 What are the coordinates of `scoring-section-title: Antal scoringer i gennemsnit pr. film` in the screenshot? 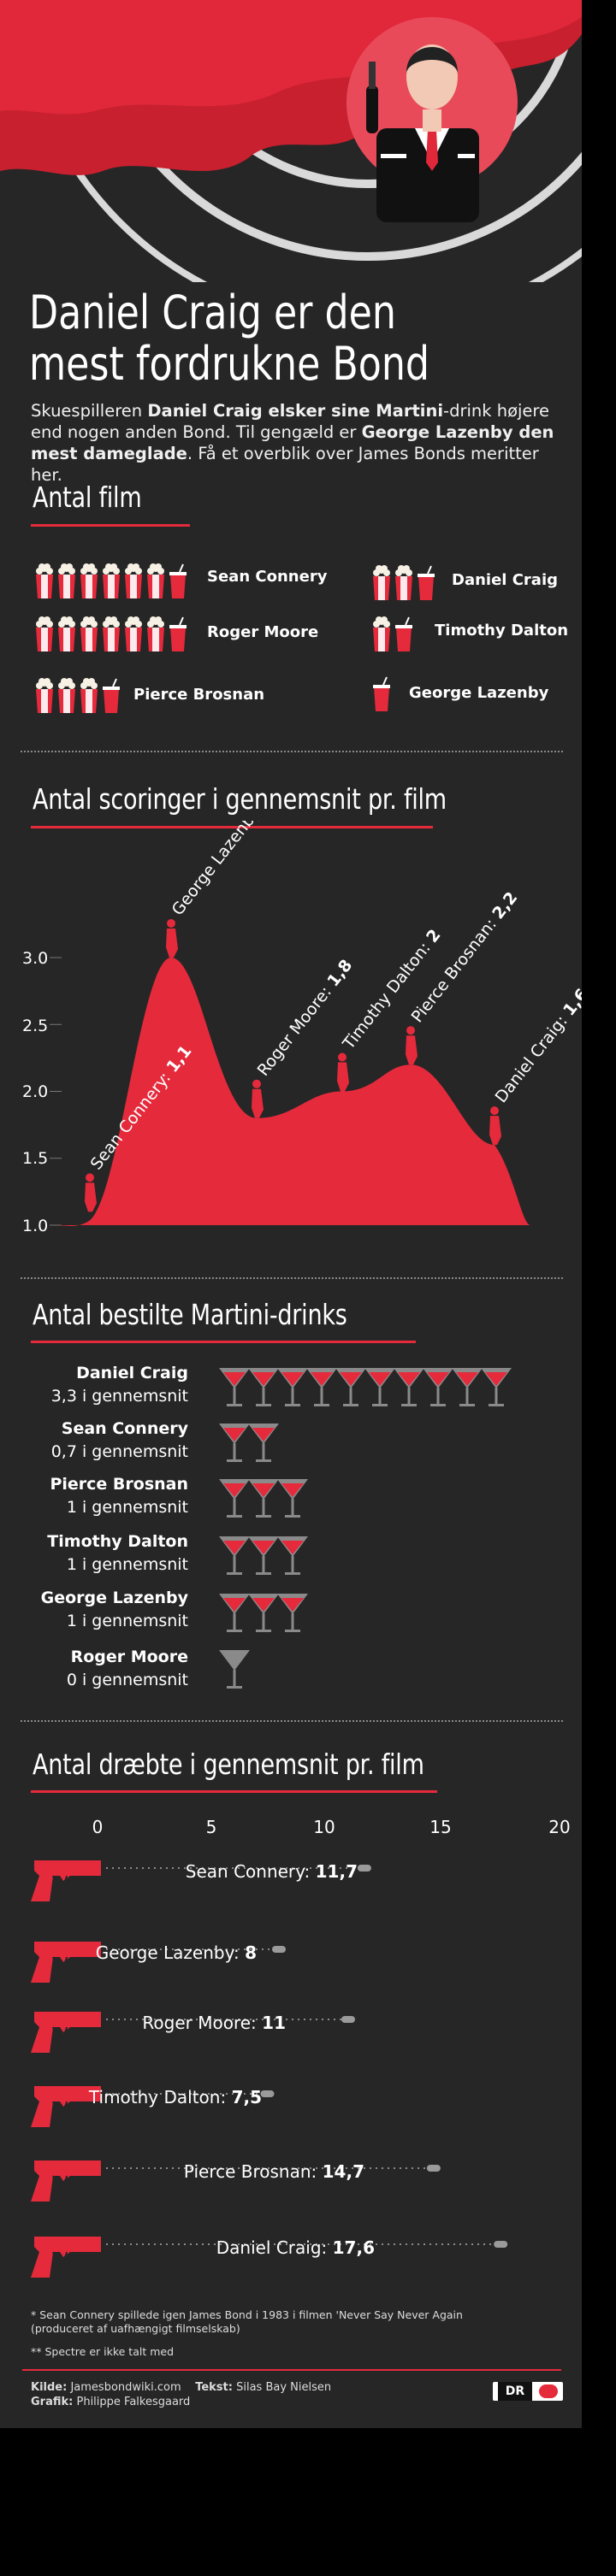 It's located at (240, 799).